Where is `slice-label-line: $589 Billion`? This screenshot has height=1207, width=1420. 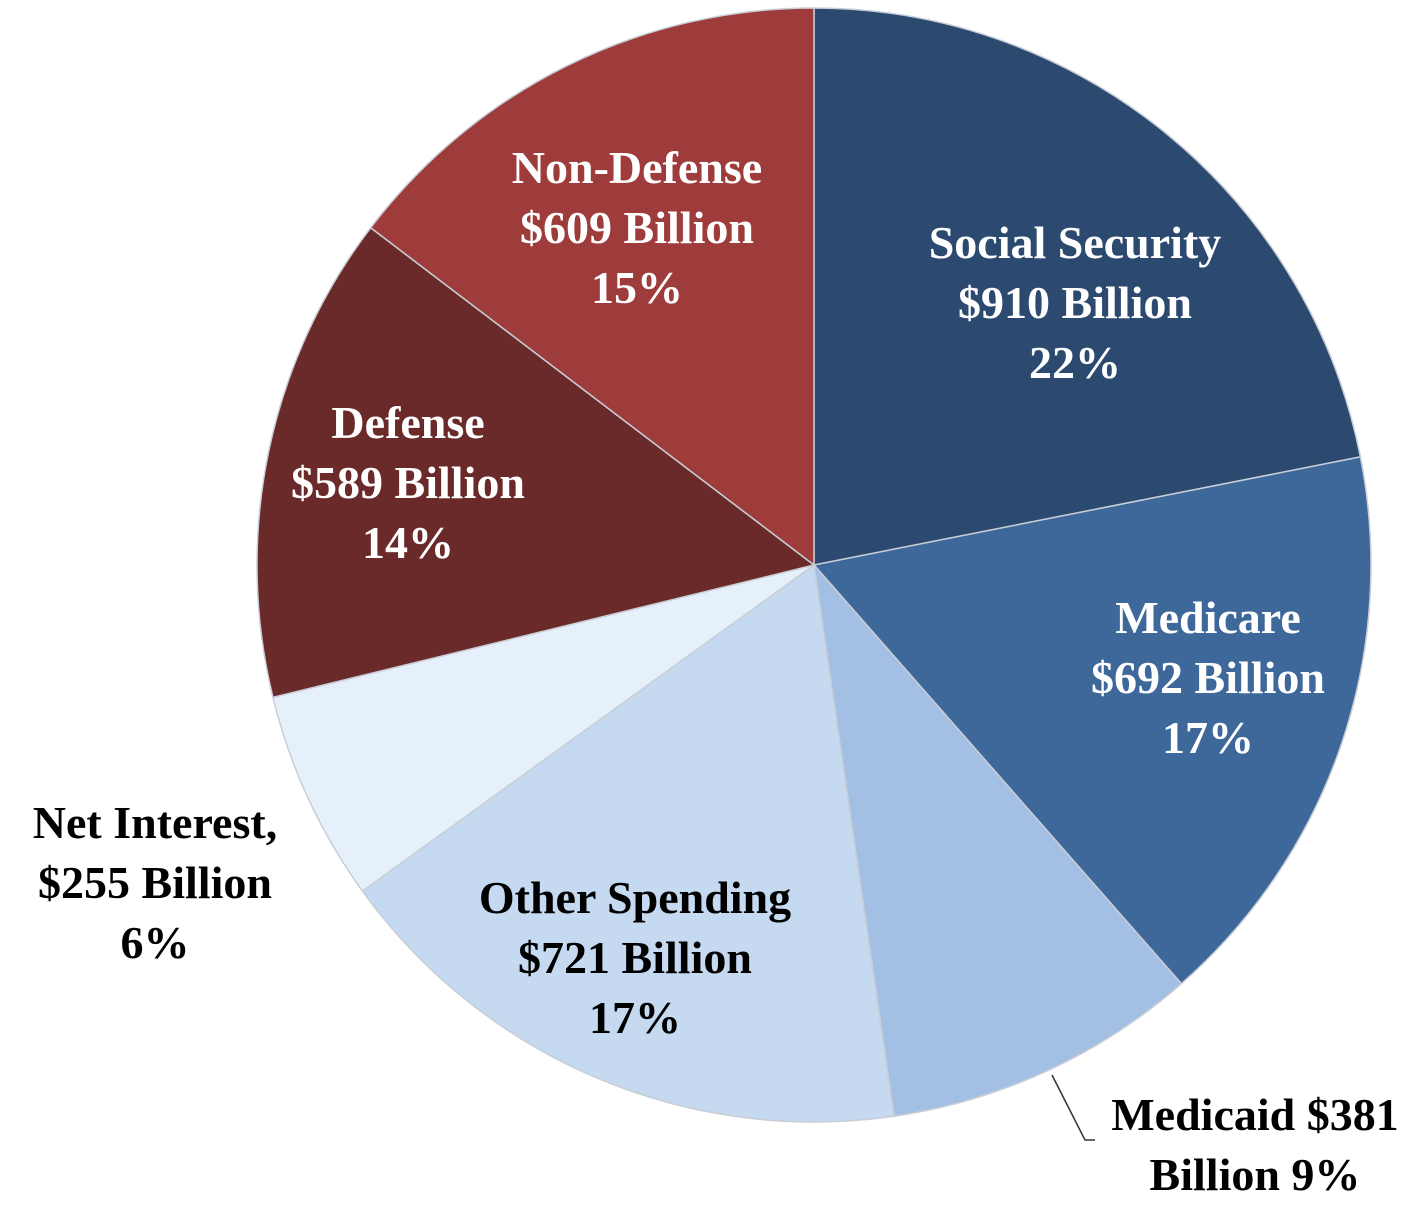
slice-label-line: $589 Billion is located at coordinates (408, 482).